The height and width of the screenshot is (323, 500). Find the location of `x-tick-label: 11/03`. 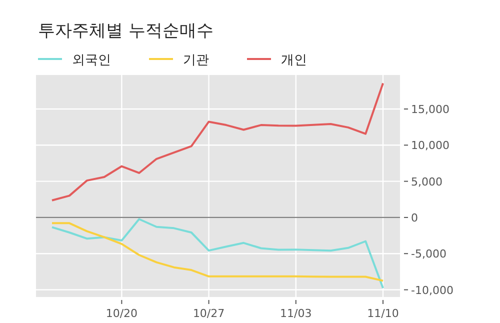

x-tick-label: 11/03 is located at coordinates (296, 313).